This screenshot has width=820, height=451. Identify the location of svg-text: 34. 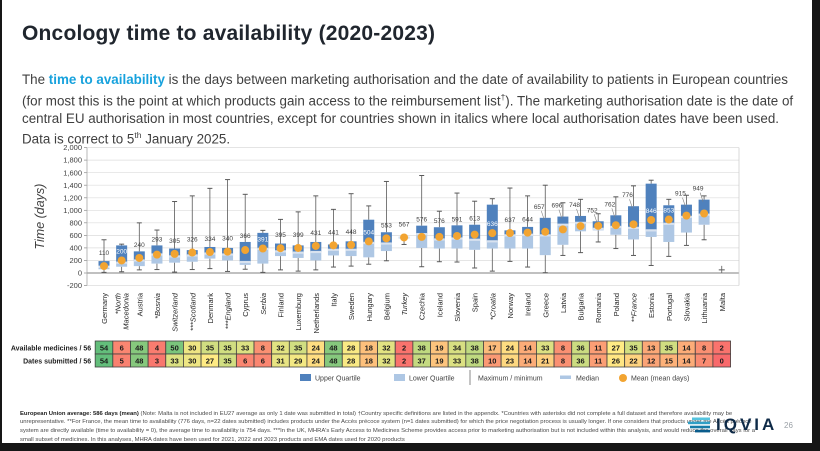
(457, 348).